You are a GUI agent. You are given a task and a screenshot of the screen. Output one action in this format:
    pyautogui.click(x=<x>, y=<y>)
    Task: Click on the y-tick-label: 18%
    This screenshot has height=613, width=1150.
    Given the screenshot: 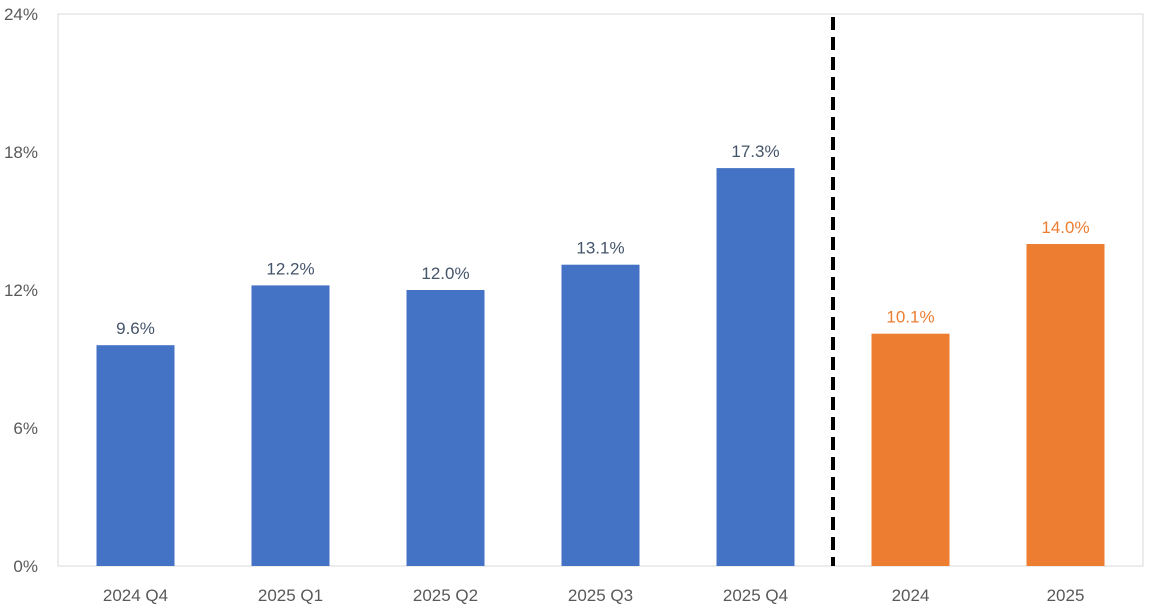 What is the action you would take?
    pyautogui.click(x=21, y=152)
    